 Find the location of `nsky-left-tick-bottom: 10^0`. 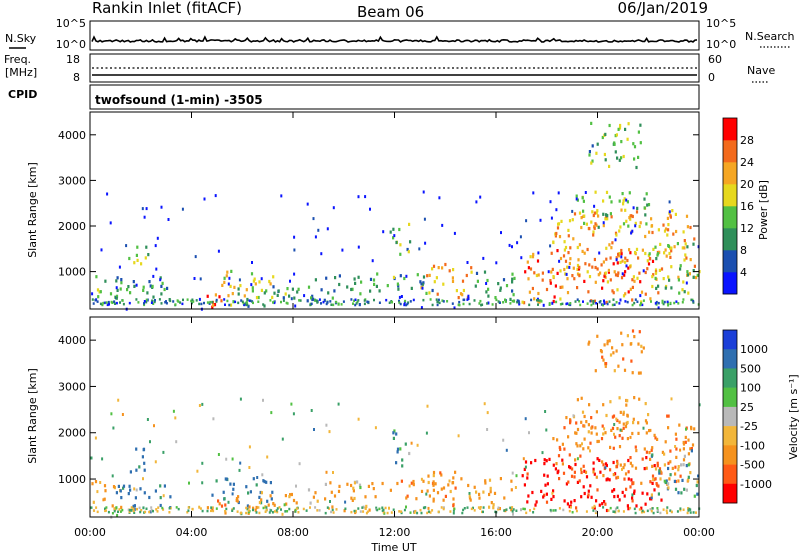

nsky-left-tick-bottom: 10^0 is located at coordinates (71, 44).